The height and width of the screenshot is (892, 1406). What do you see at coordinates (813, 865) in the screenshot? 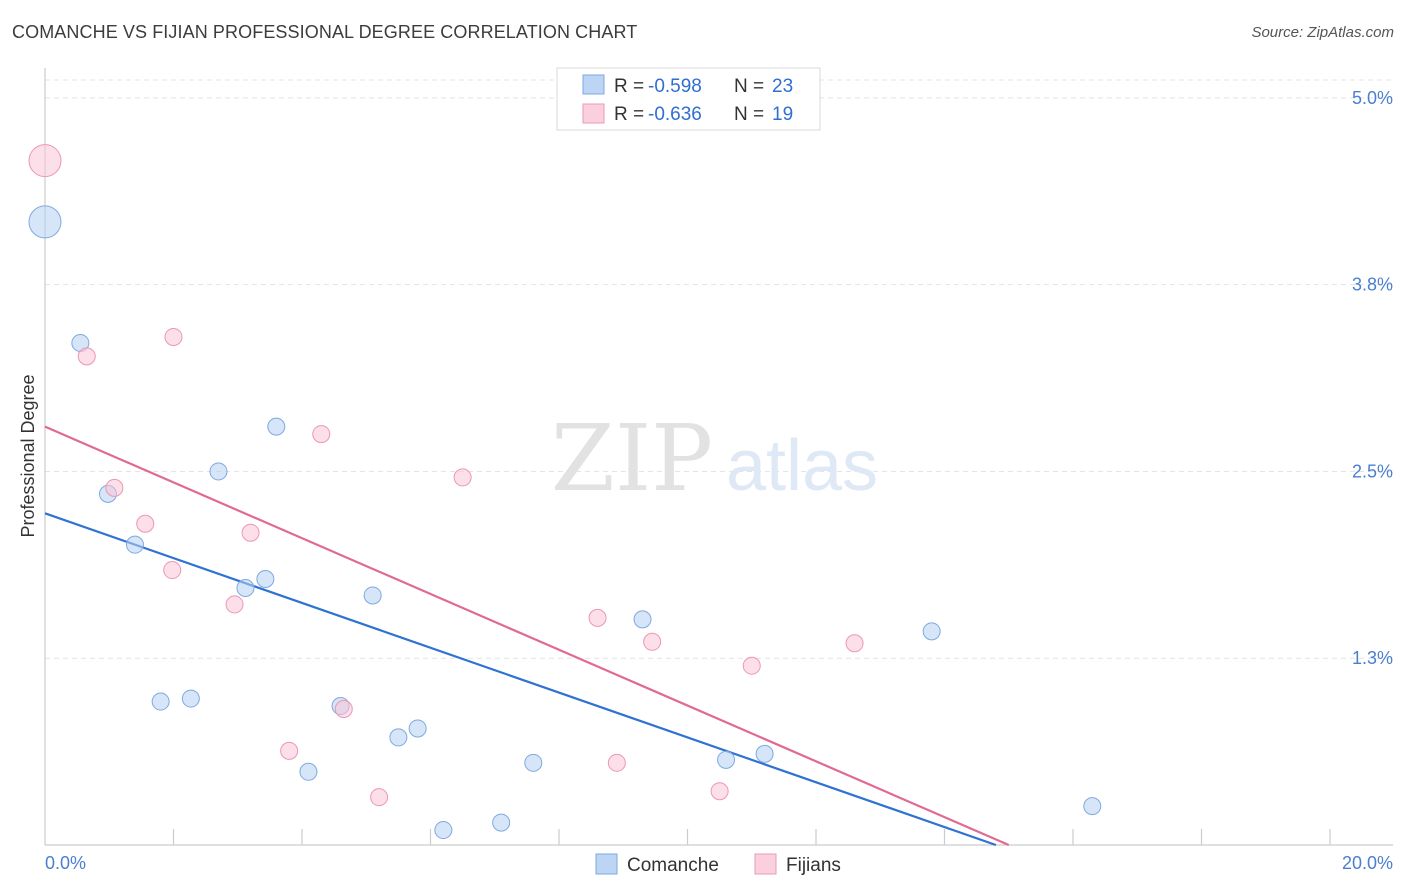
I see `series-legend-label-fijians: Fijians` at bounding box center [813, 865].